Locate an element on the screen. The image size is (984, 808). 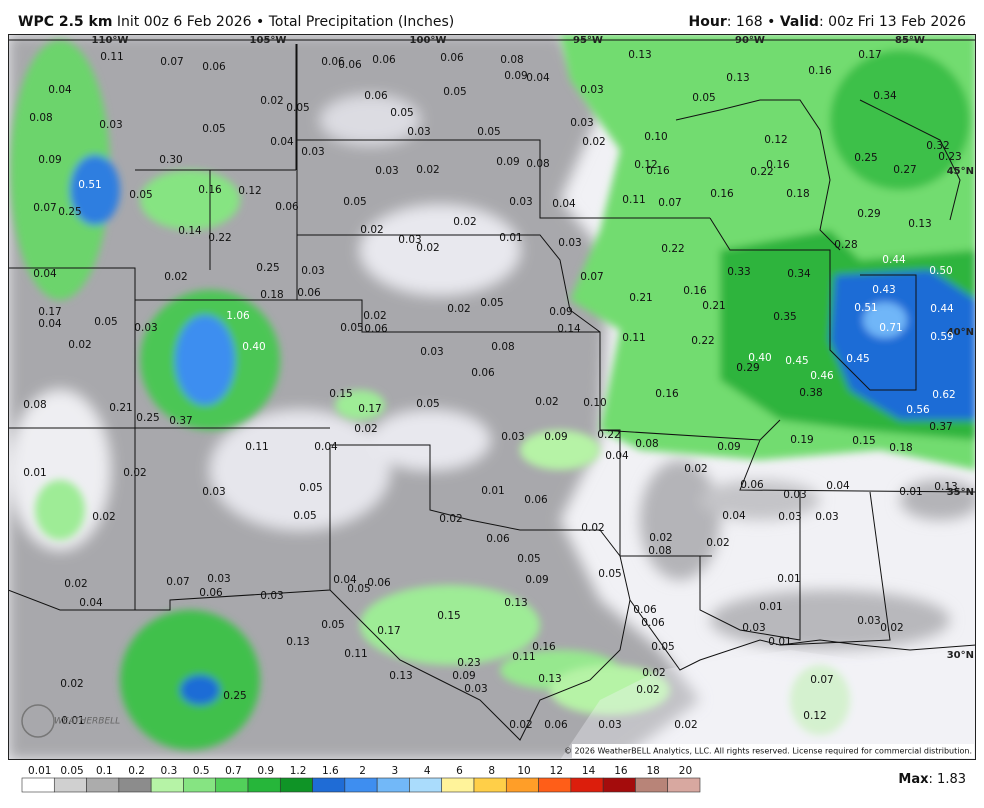
logo-swirl is located at coordinates (38, 721).